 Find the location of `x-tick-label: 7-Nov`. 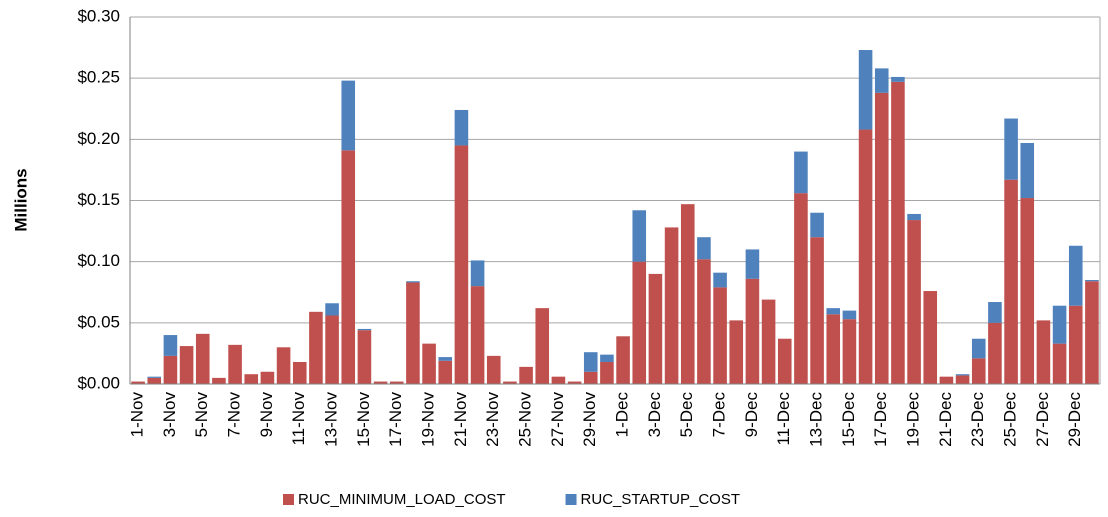

x-tick-label: 7-Nov is located at coordinates (234, 415).